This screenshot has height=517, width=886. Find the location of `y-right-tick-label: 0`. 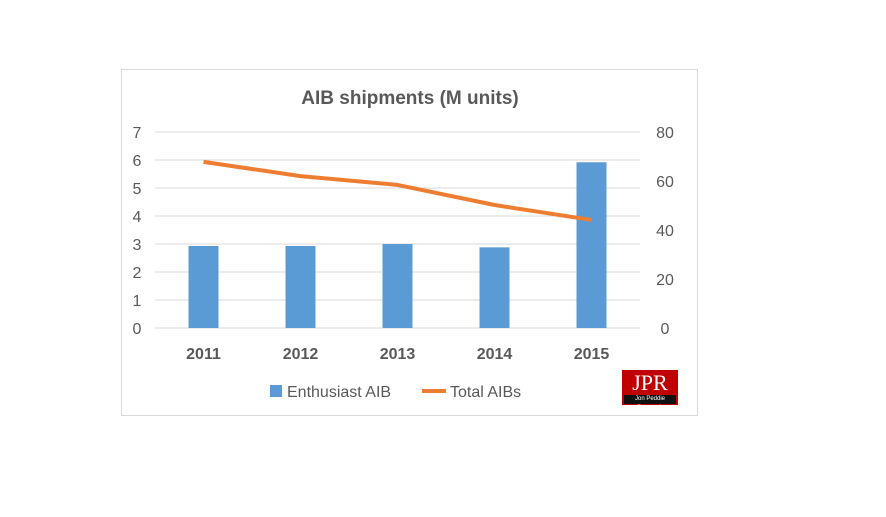

y-right-tick-label: 0 is located at coordinates (665, 329).